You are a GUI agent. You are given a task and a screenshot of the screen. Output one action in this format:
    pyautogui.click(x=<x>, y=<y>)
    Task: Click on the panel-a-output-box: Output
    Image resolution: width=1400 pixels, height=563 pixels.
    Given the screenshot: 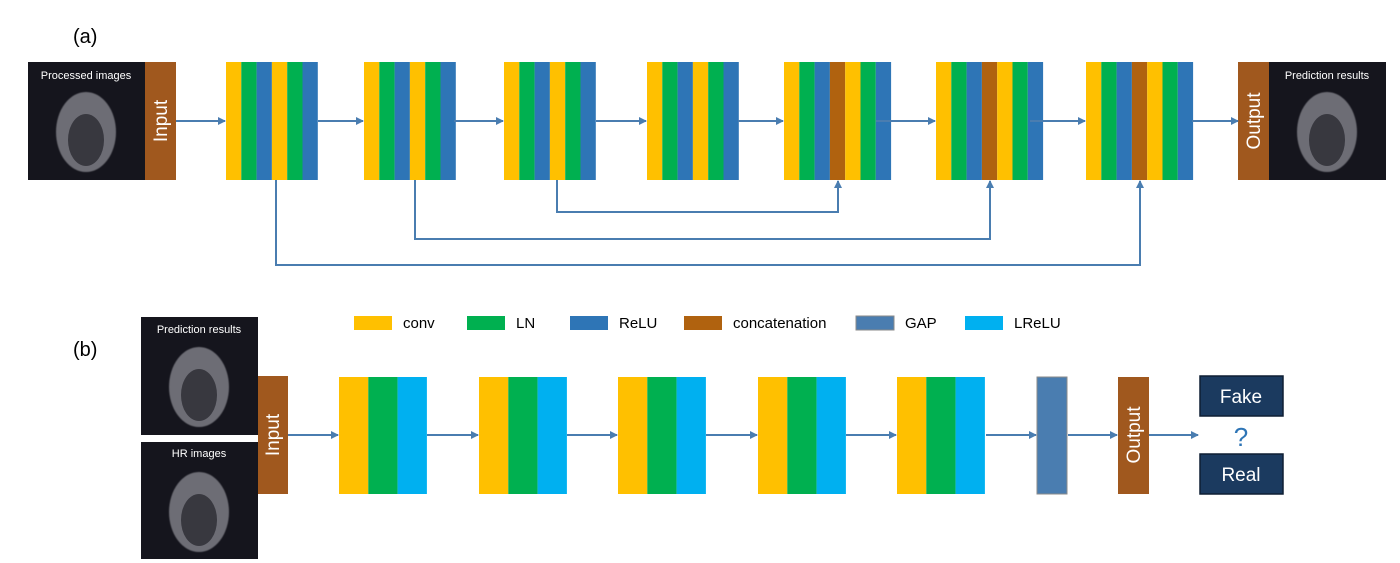 What is the action you would take?
    pyautogui.click(x=1253, y=121)
    